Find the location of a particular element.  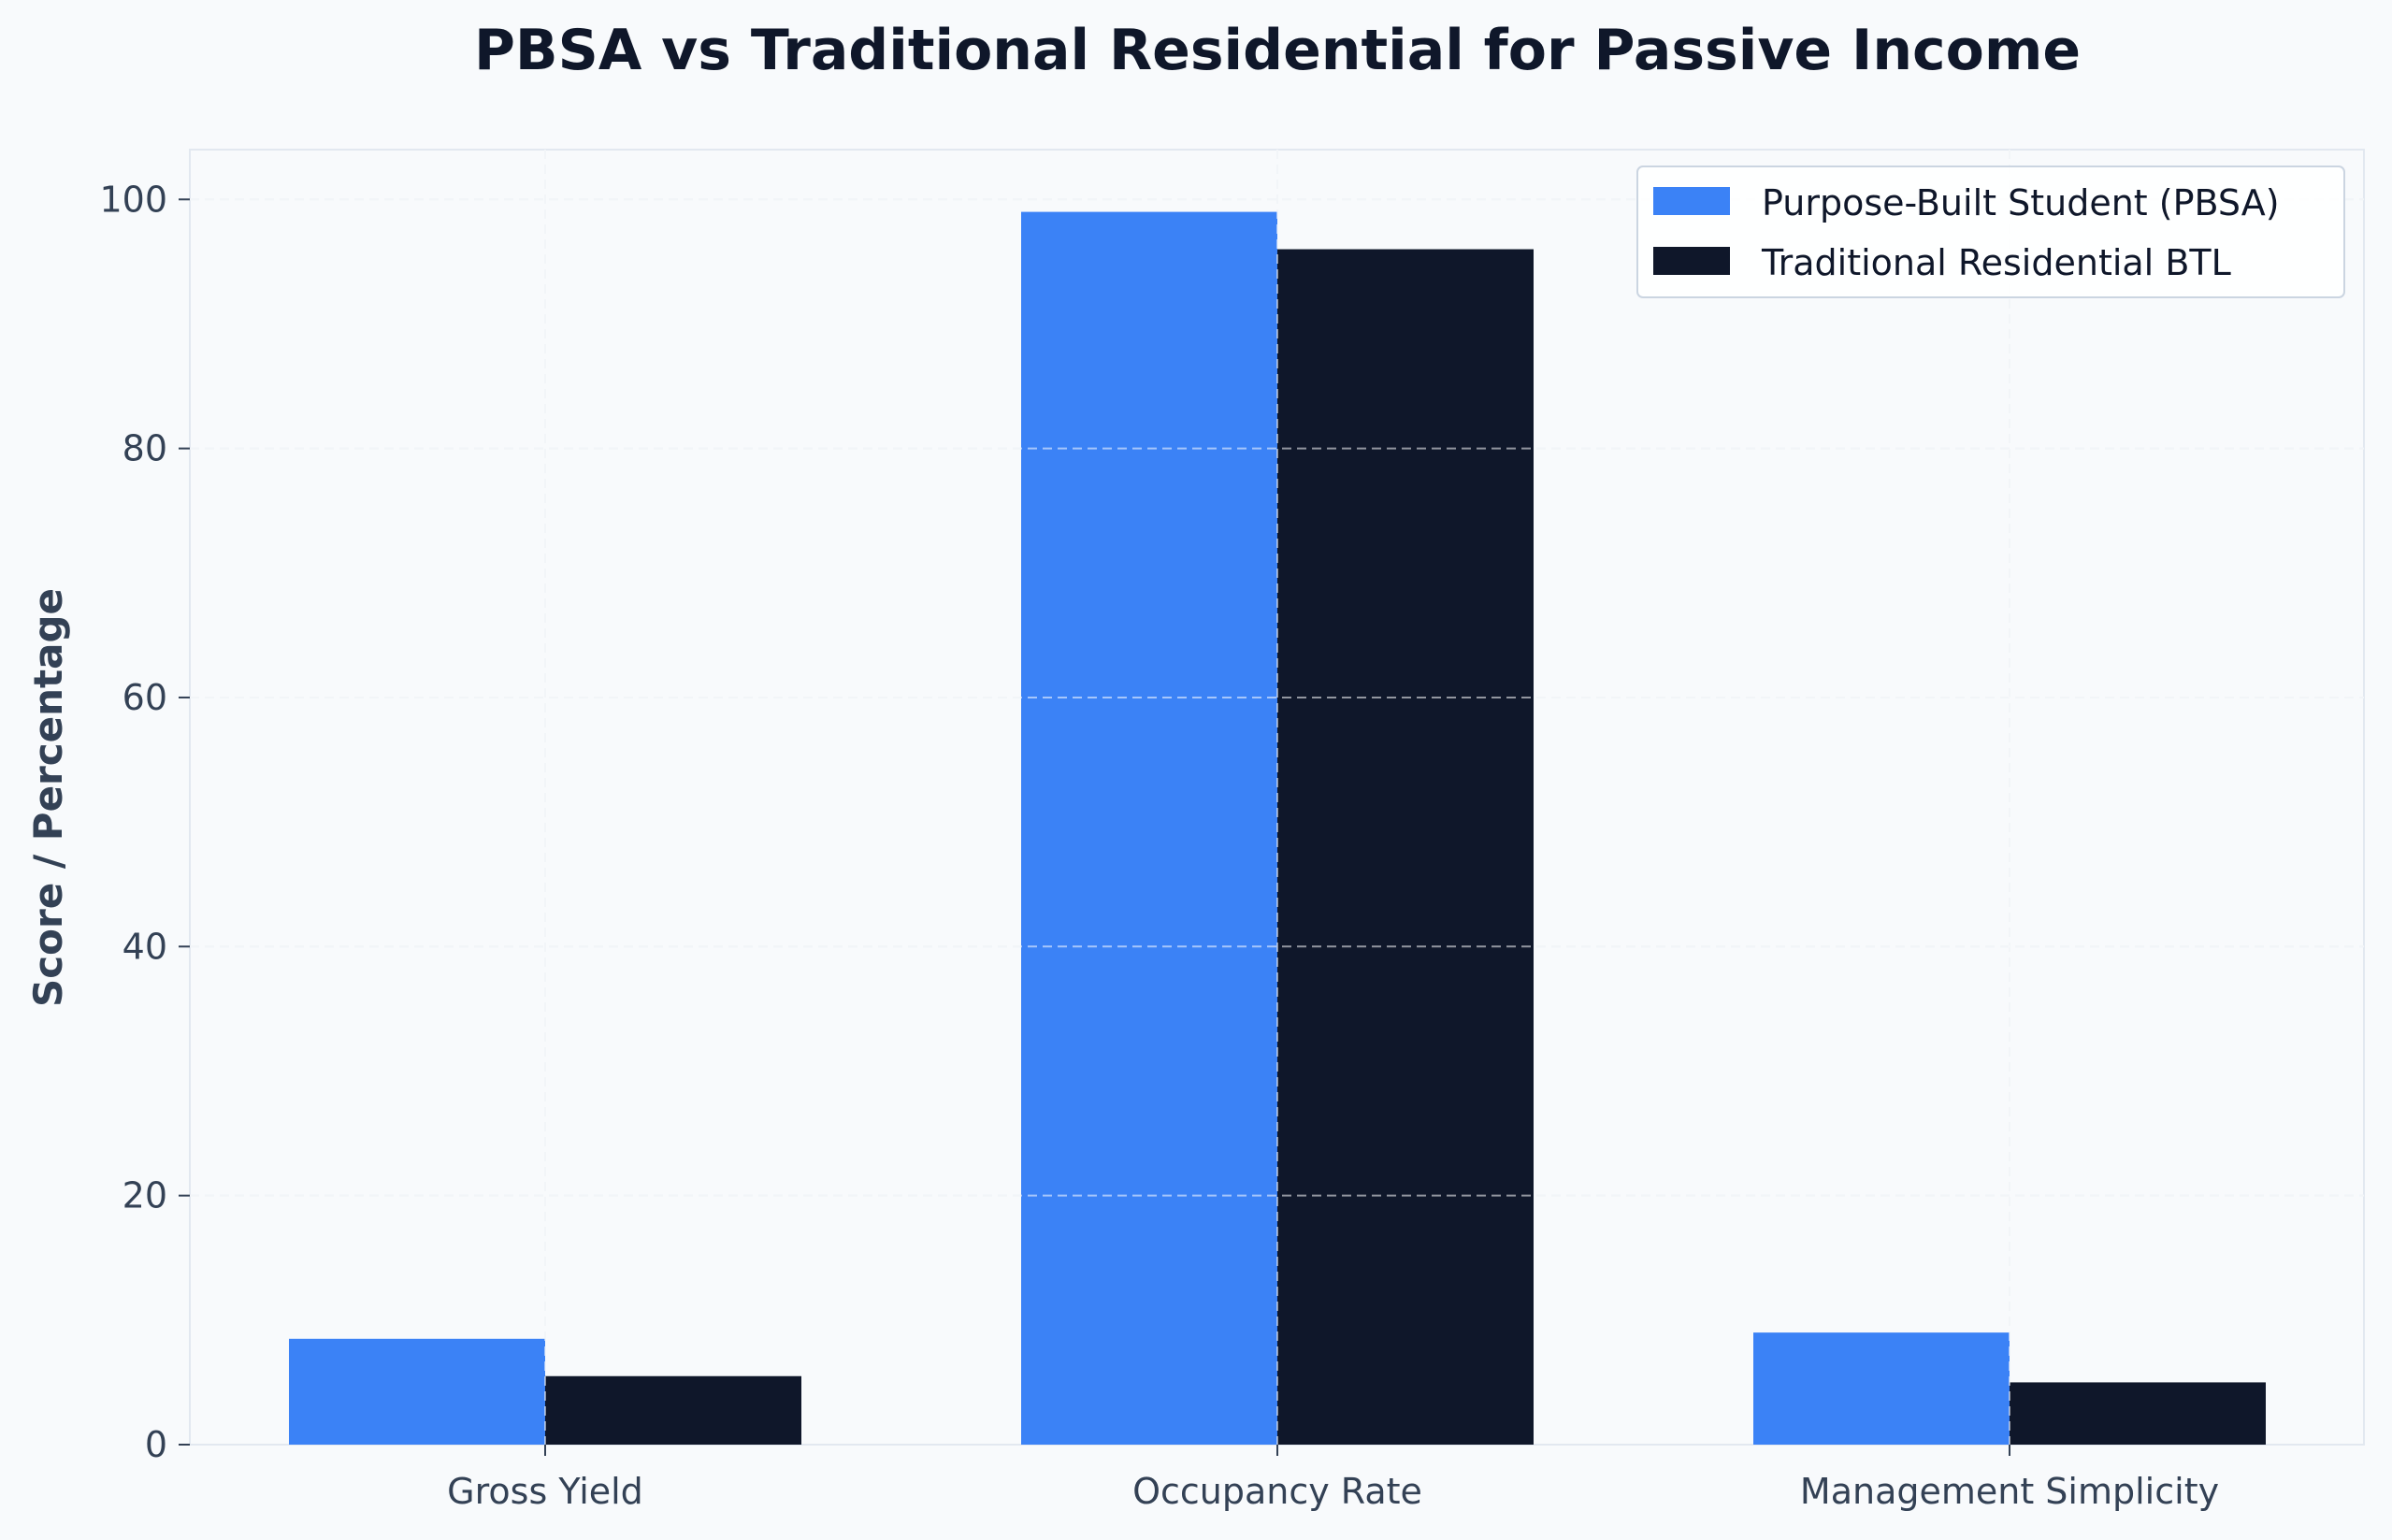

y-tick-label: 20 is located at coordinates (144, 1195).